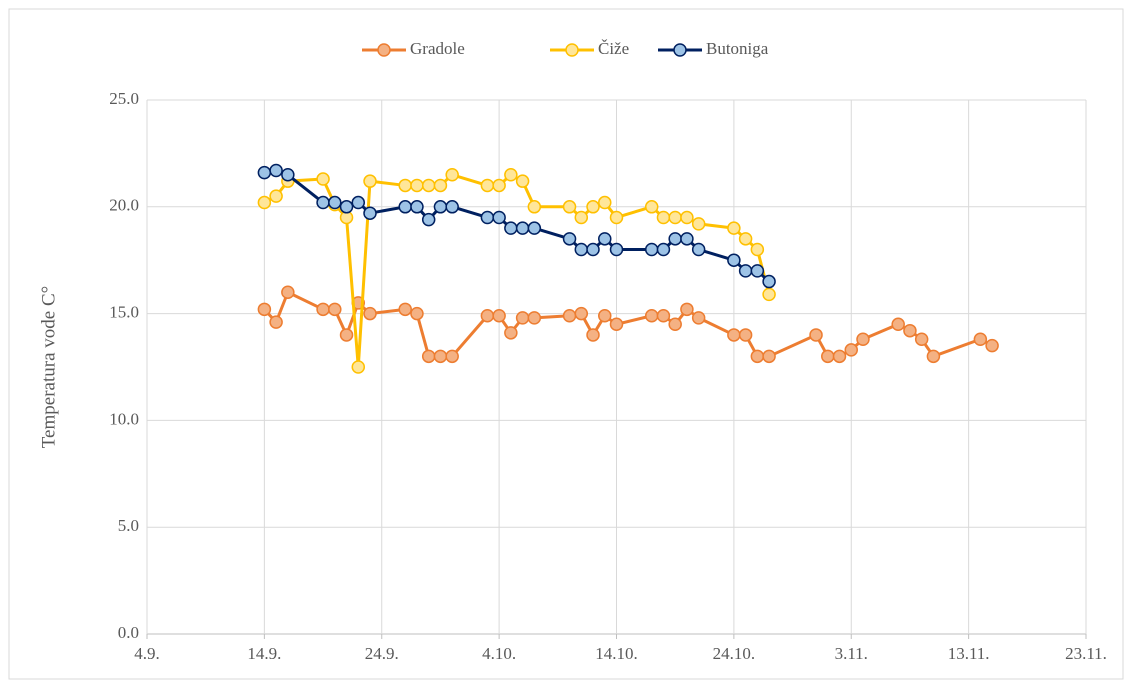  What do you see at coordinates (264, 653) in the screenshot?
I see `x-tick-label: 14.9.` at bounding box center [264, 653].